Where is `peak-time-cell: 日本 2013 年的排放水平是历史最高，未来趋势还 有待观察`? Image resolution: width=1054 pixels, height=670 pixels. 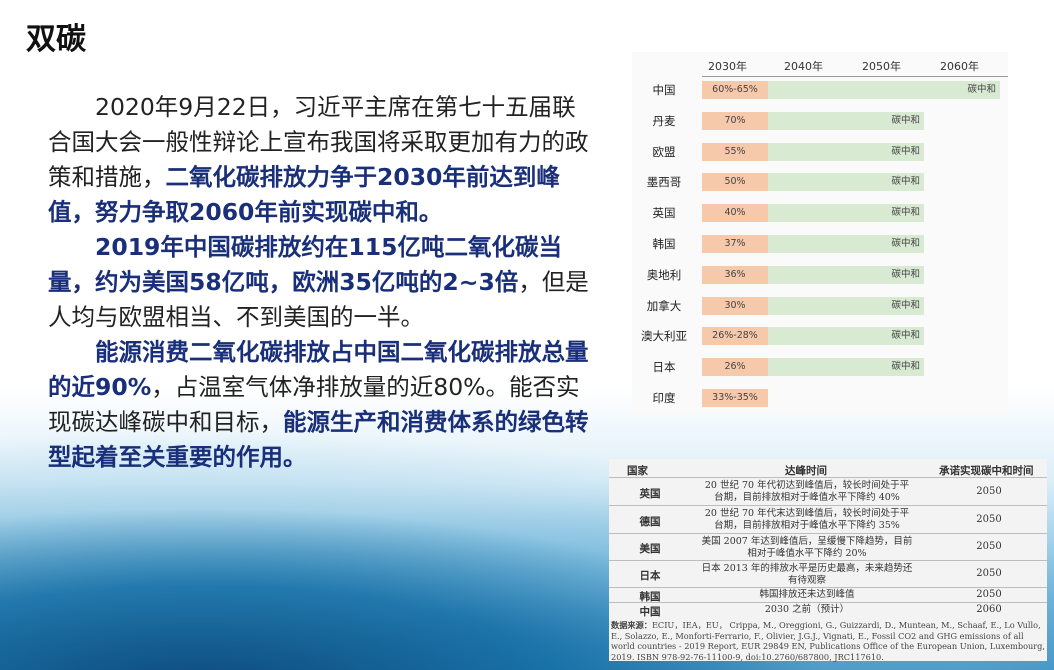
peak-time-cell: 日本 2013 年的排放水平是历史最高，未来趋势还 有待观察 is located at coordinates (807, 575).